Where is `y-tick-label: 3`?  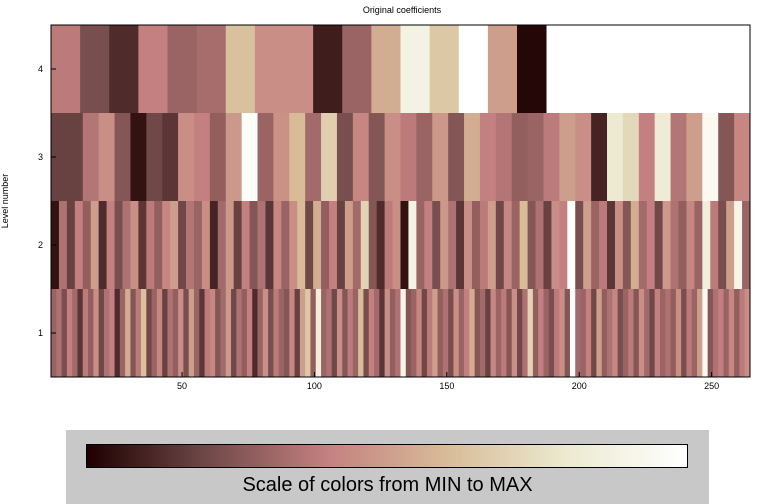 y-tick-label: 3 is located at coordinates (40, 157).